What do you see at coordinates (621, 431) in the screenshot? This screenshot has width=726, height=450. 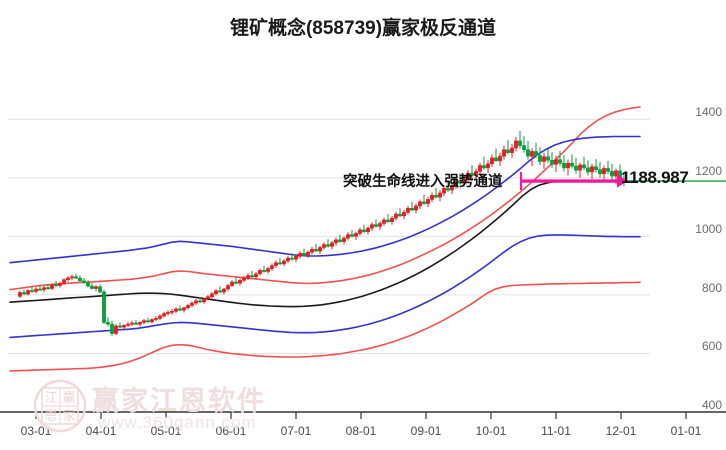 I see `x-axis-tick-label: 12-01` at bounding box center [621, 431].